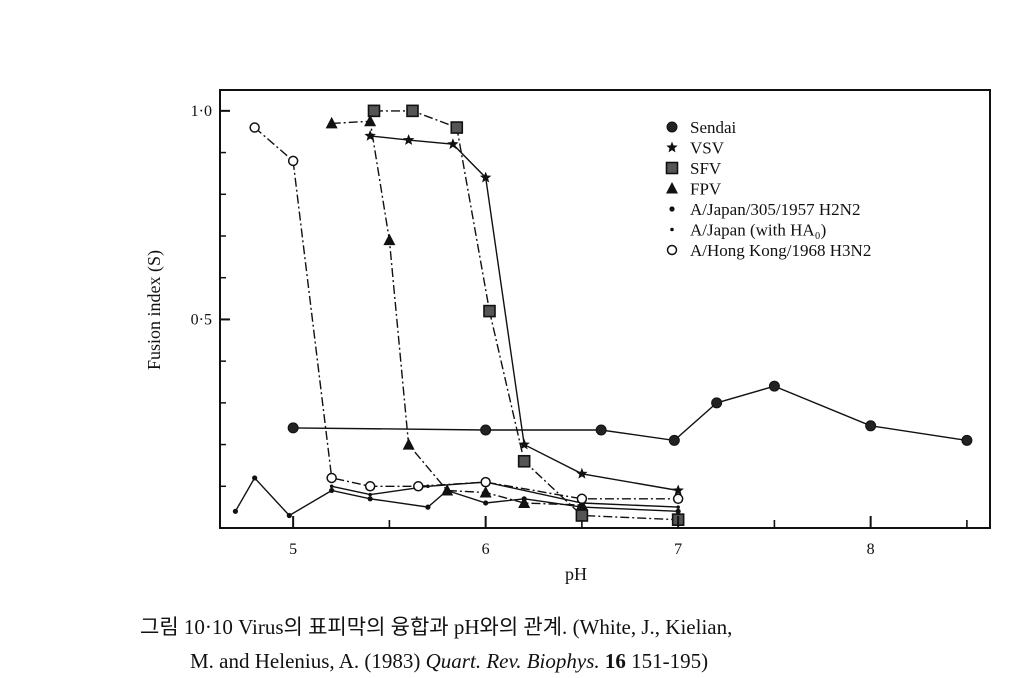 This screenshot has height=678, width=1018. Describe the element at coordinates (293, 549) in the screenshot. I see `x-tick-label-0: 5` at that location.